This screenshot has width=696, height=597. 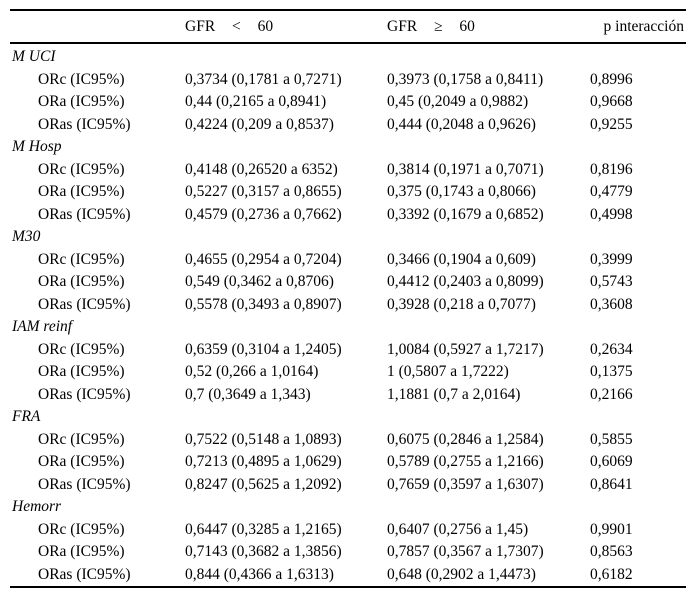 I want to click on value-gfr-ge-60: 0,3928 (0,218 a 0,7077), so click(x=461, y=304).